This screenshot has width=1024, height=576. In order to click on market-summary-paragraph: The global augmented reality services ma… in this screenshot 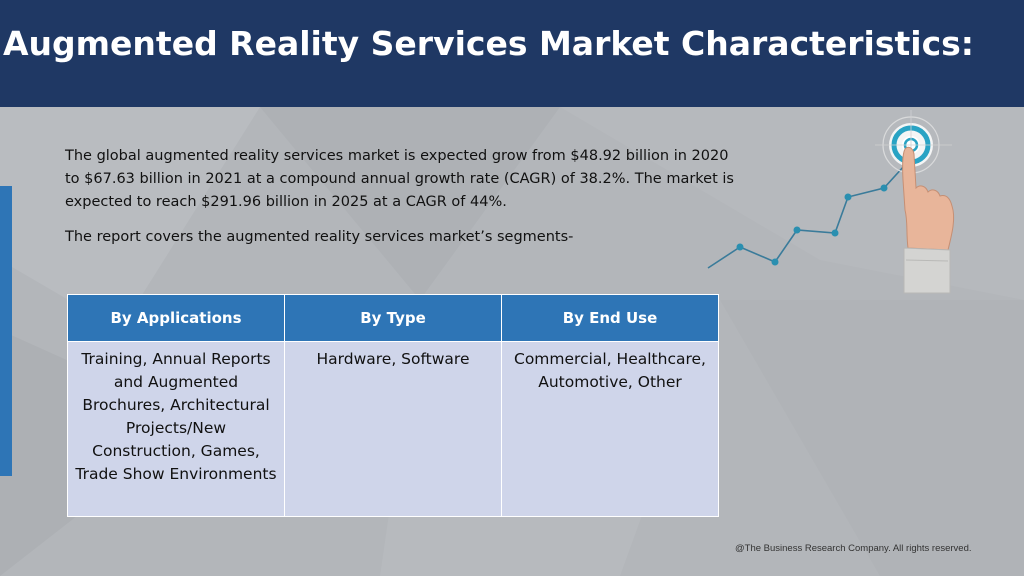, I will do `click(399, 179)`.